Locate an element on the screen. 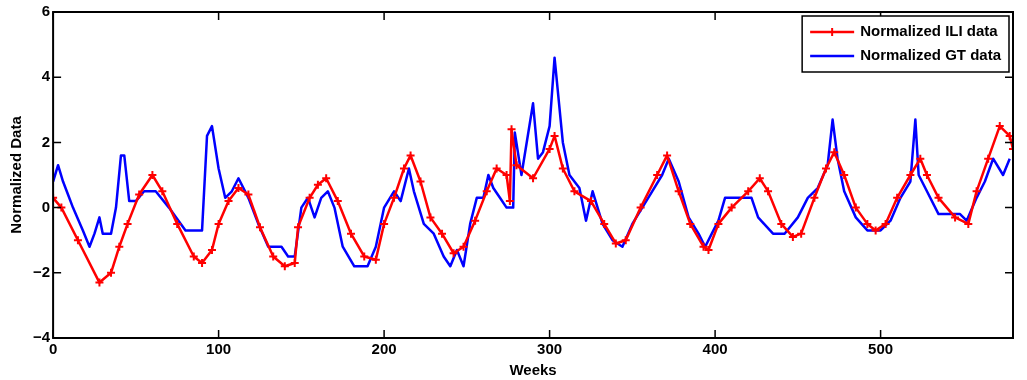 This screenshot has width=1027, height=380. y-tick-label: −4 is located at coordinates (41, 337).